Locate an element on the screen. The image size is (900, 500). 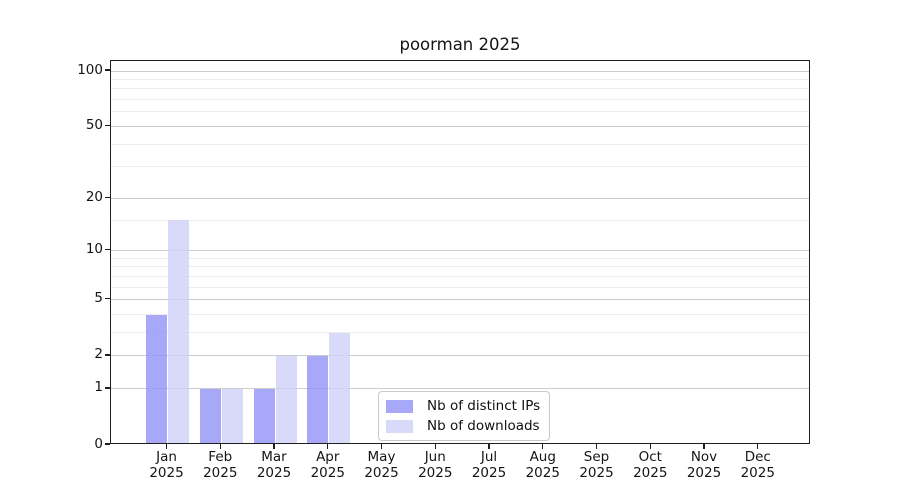
y-tick-label: 2 is located at coordinates (98, 354).